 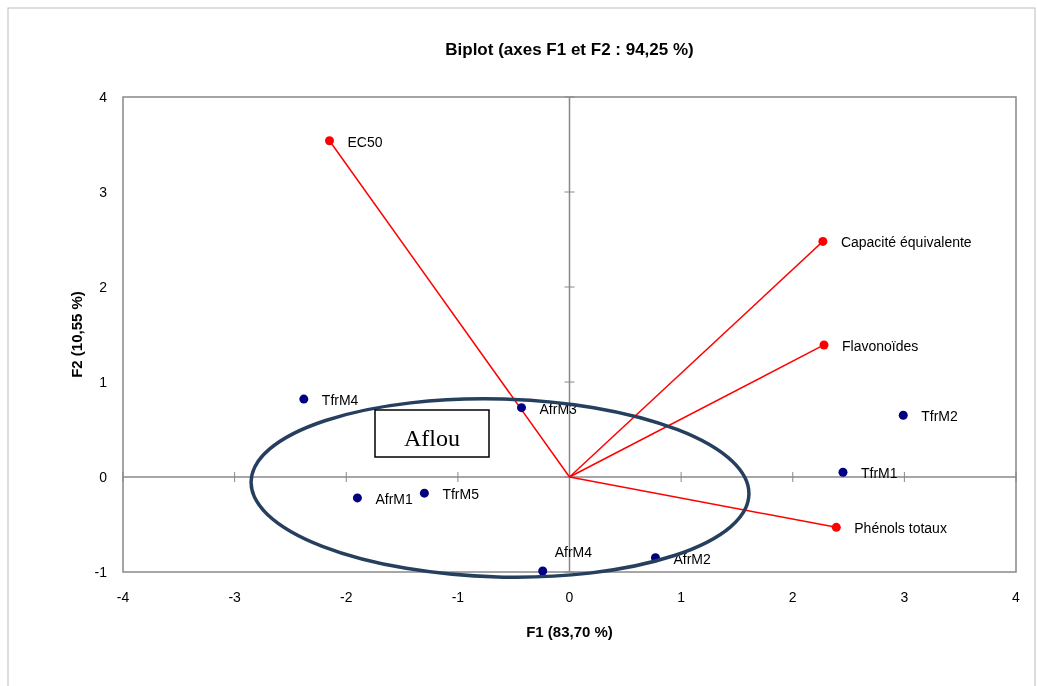 What do you see at coordinates (103, 287) in the screenshot?
I see `y-tick-label: 2` at bounding box center [103, 287].